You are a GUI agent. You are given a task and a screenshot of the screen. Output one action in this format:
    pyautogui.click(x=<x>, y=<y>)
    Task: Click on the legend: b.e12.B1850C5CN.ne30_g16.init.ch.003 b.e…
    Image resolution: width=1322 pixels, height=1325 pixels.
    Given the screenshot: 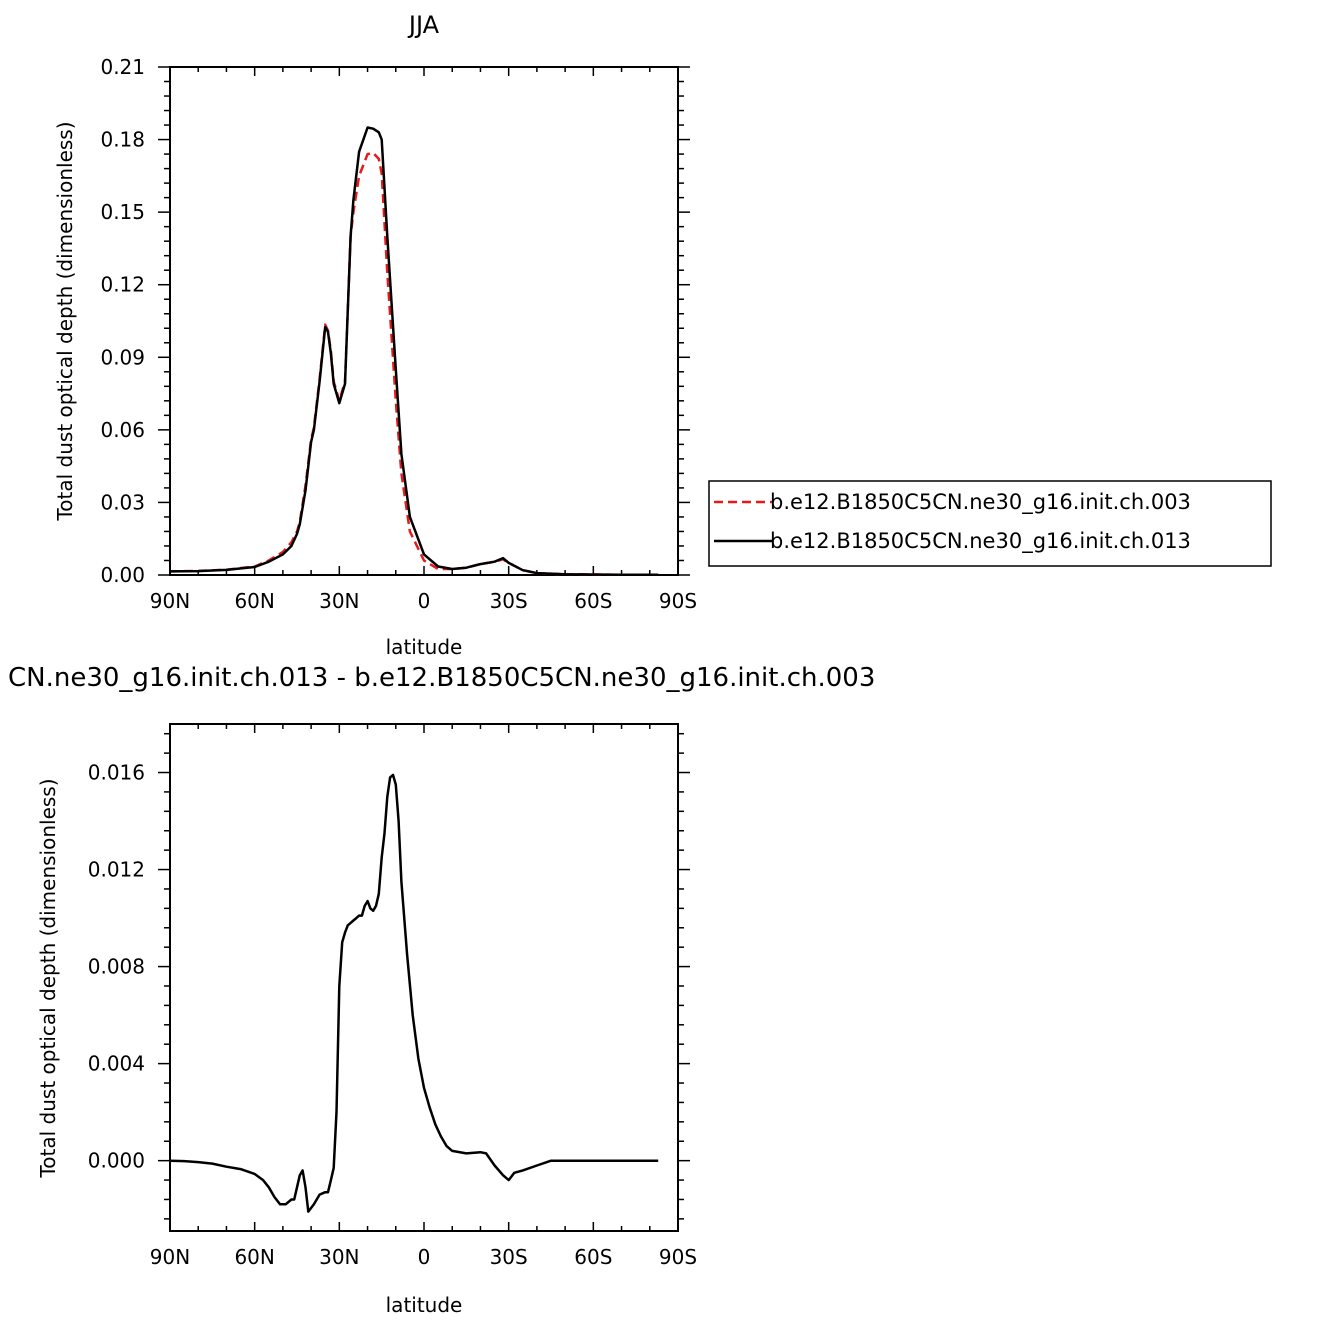 What is the action you would take?
    pyautogui.click(x=990, y=523)
    